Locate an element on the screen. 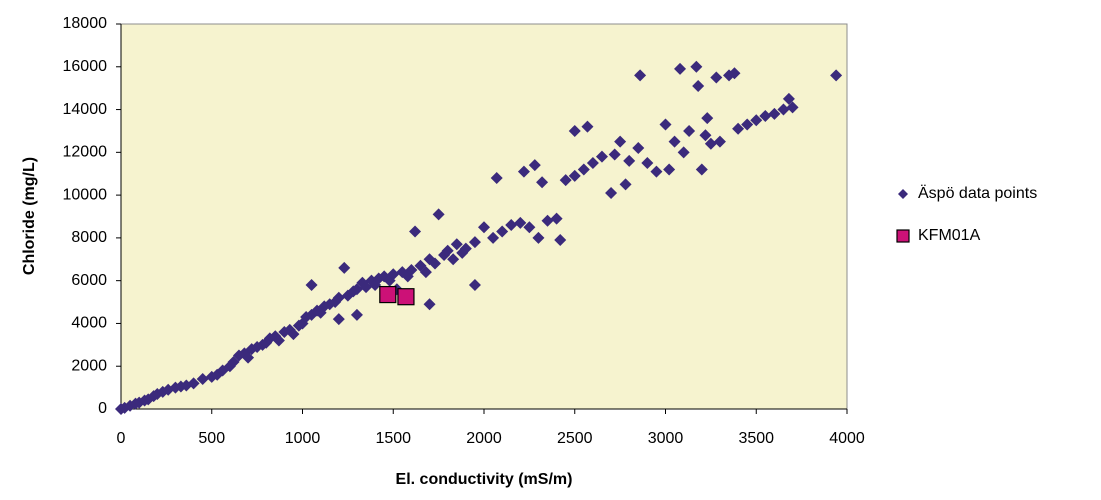  x-tick-label: 2500 is located at coordinates (575, 438).